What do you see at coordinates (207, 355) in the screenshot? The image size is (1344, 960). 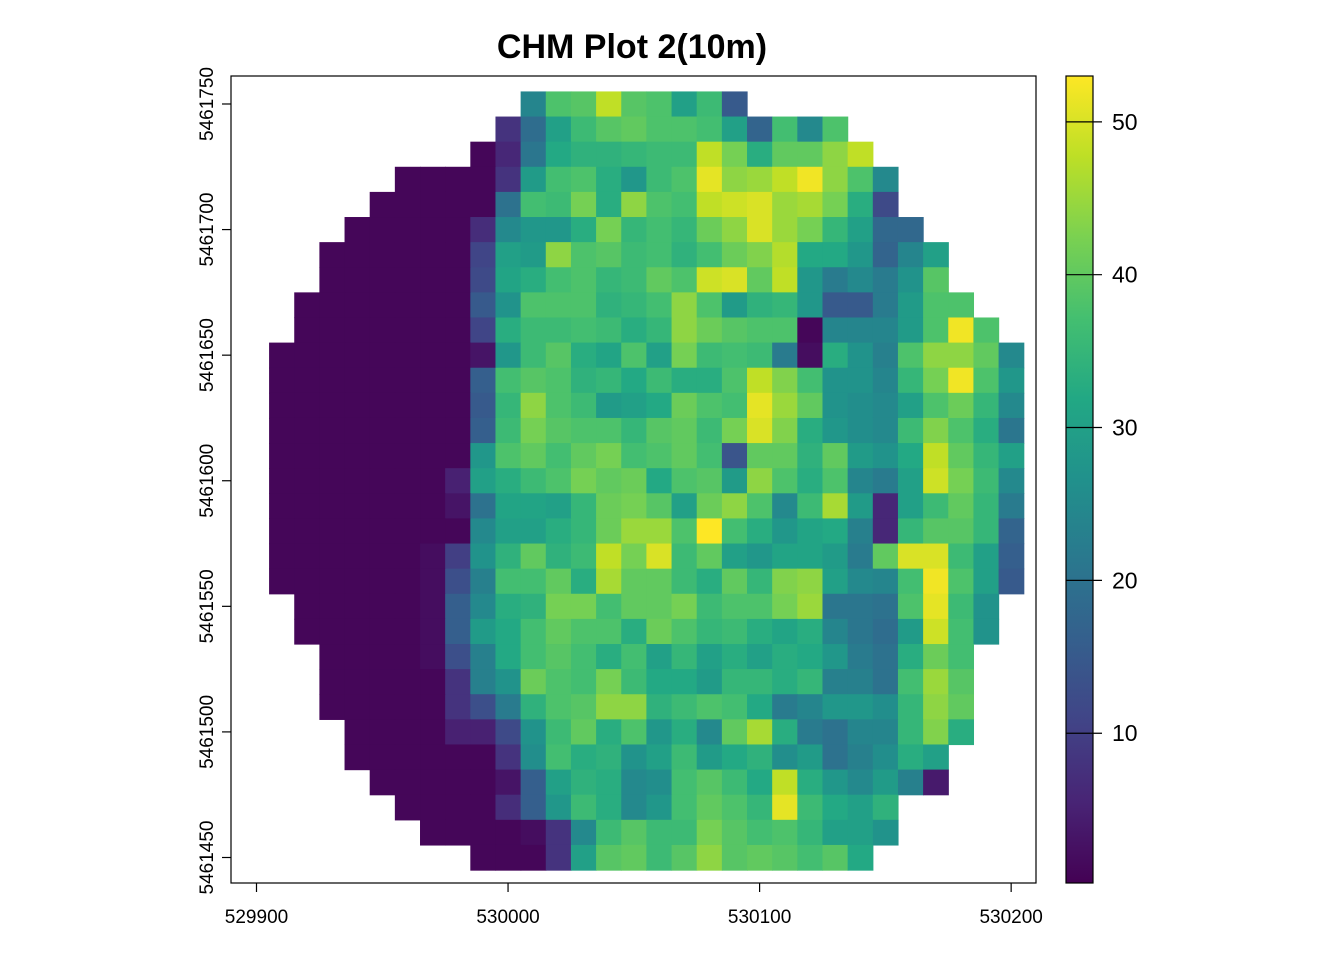 I see `y-tick-label: 5461650` at bounding box center [207, 355].